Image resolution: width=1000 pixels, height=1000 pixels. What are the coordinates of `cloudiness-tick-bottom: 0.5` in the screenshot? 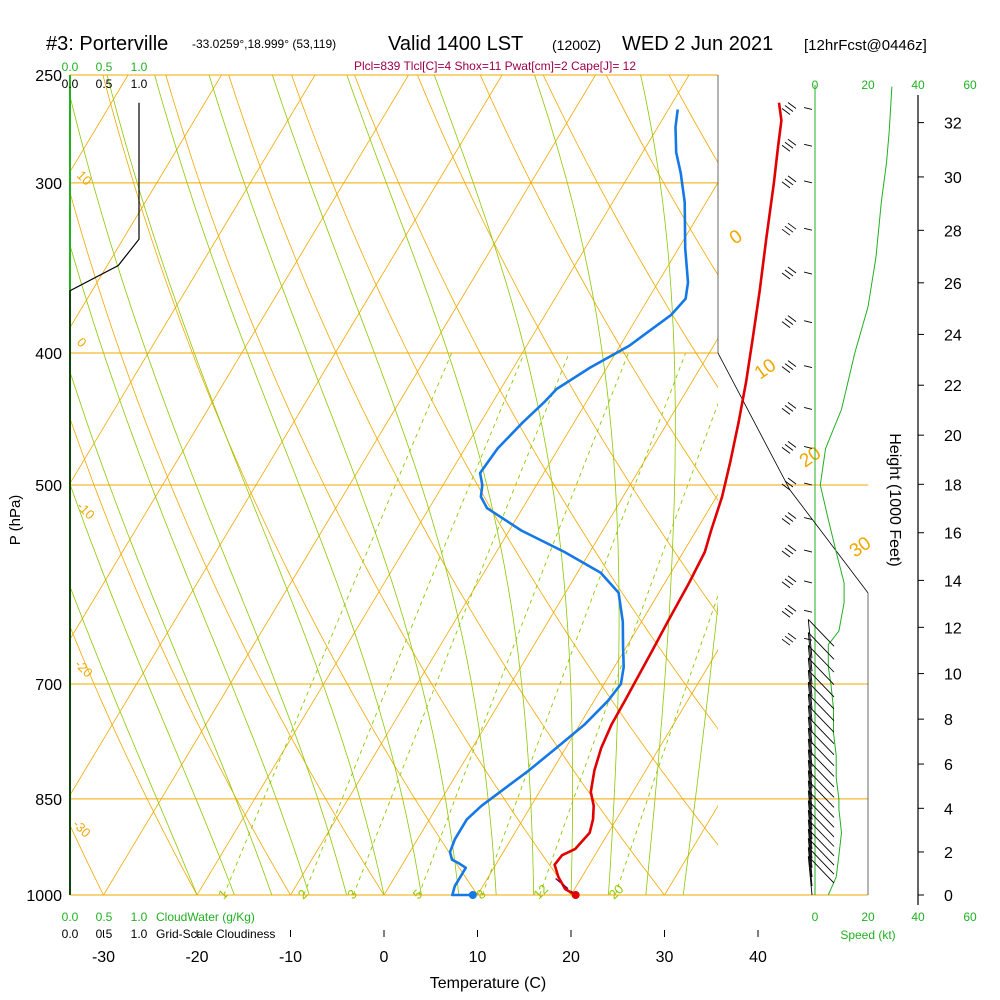 It's located at (104, 934).